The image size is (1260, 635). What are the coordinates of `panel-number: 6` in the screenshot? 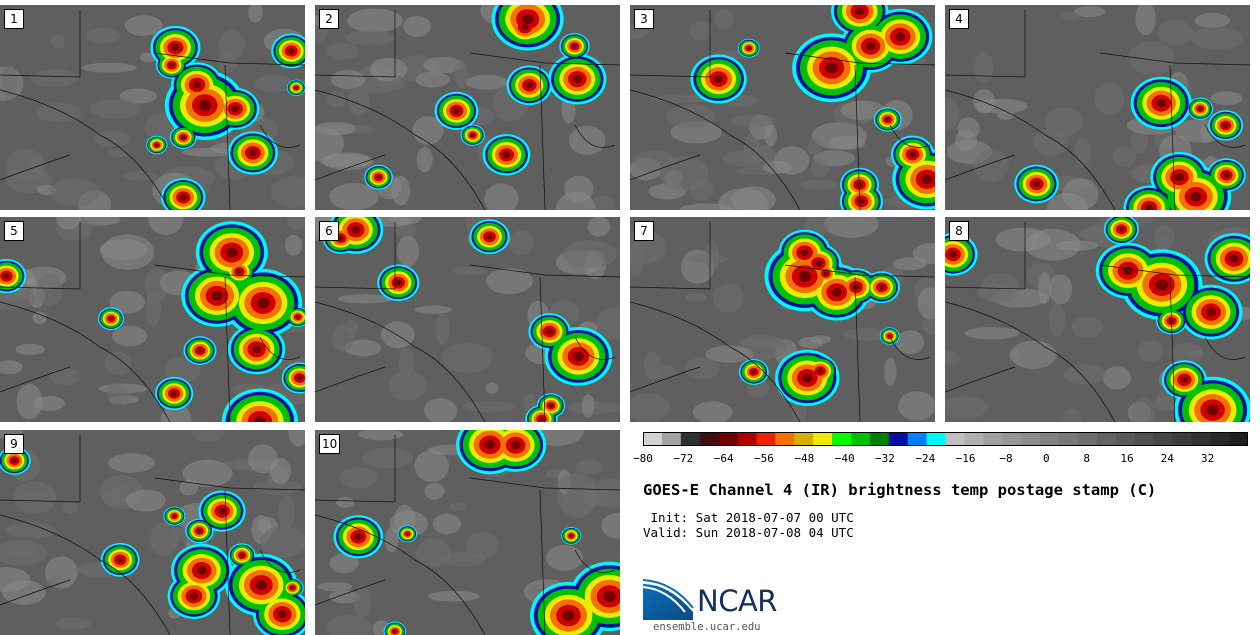 It's located at (329, 231).